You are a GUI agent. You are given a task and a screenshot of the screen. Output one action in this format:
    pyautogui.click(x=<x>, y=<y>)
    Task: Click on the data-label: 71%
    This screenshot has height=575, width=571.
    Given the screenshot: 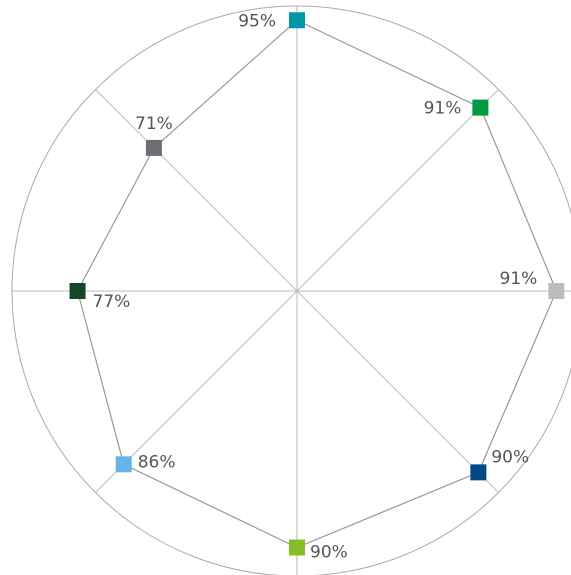 What is the action you would take?
    pyautogui.click(x=154, y=124)
    